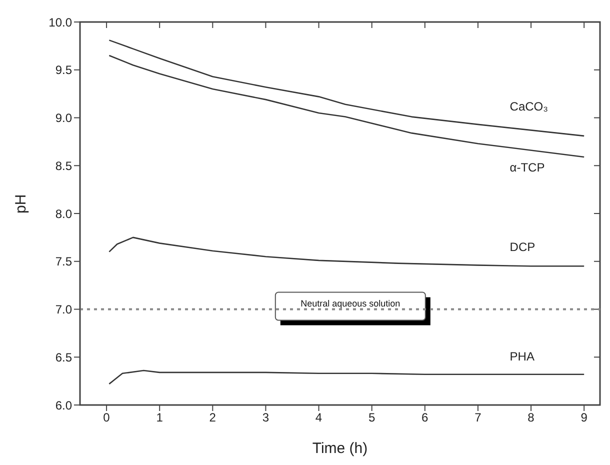  I want to click on x-tick-label: 2, so click(212, 417).